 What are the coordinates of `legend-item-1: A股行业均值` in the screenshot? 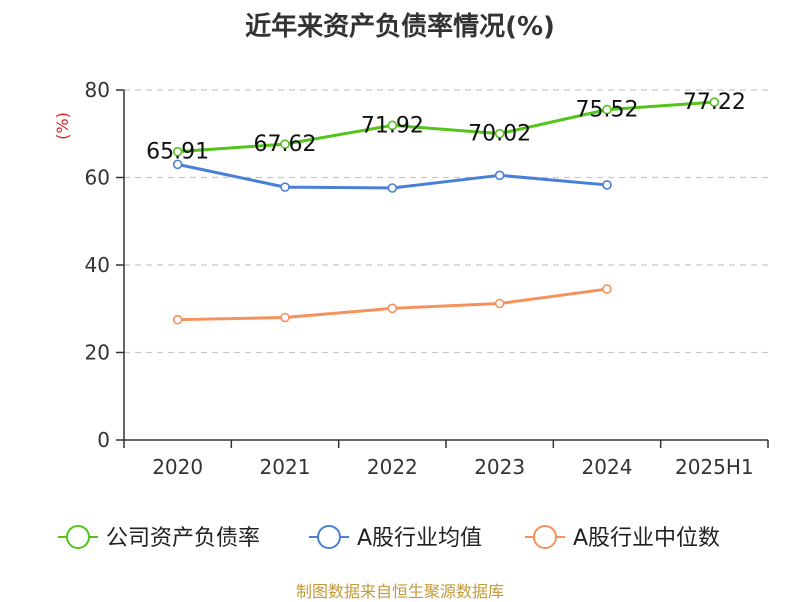 It's located at (395, 538).